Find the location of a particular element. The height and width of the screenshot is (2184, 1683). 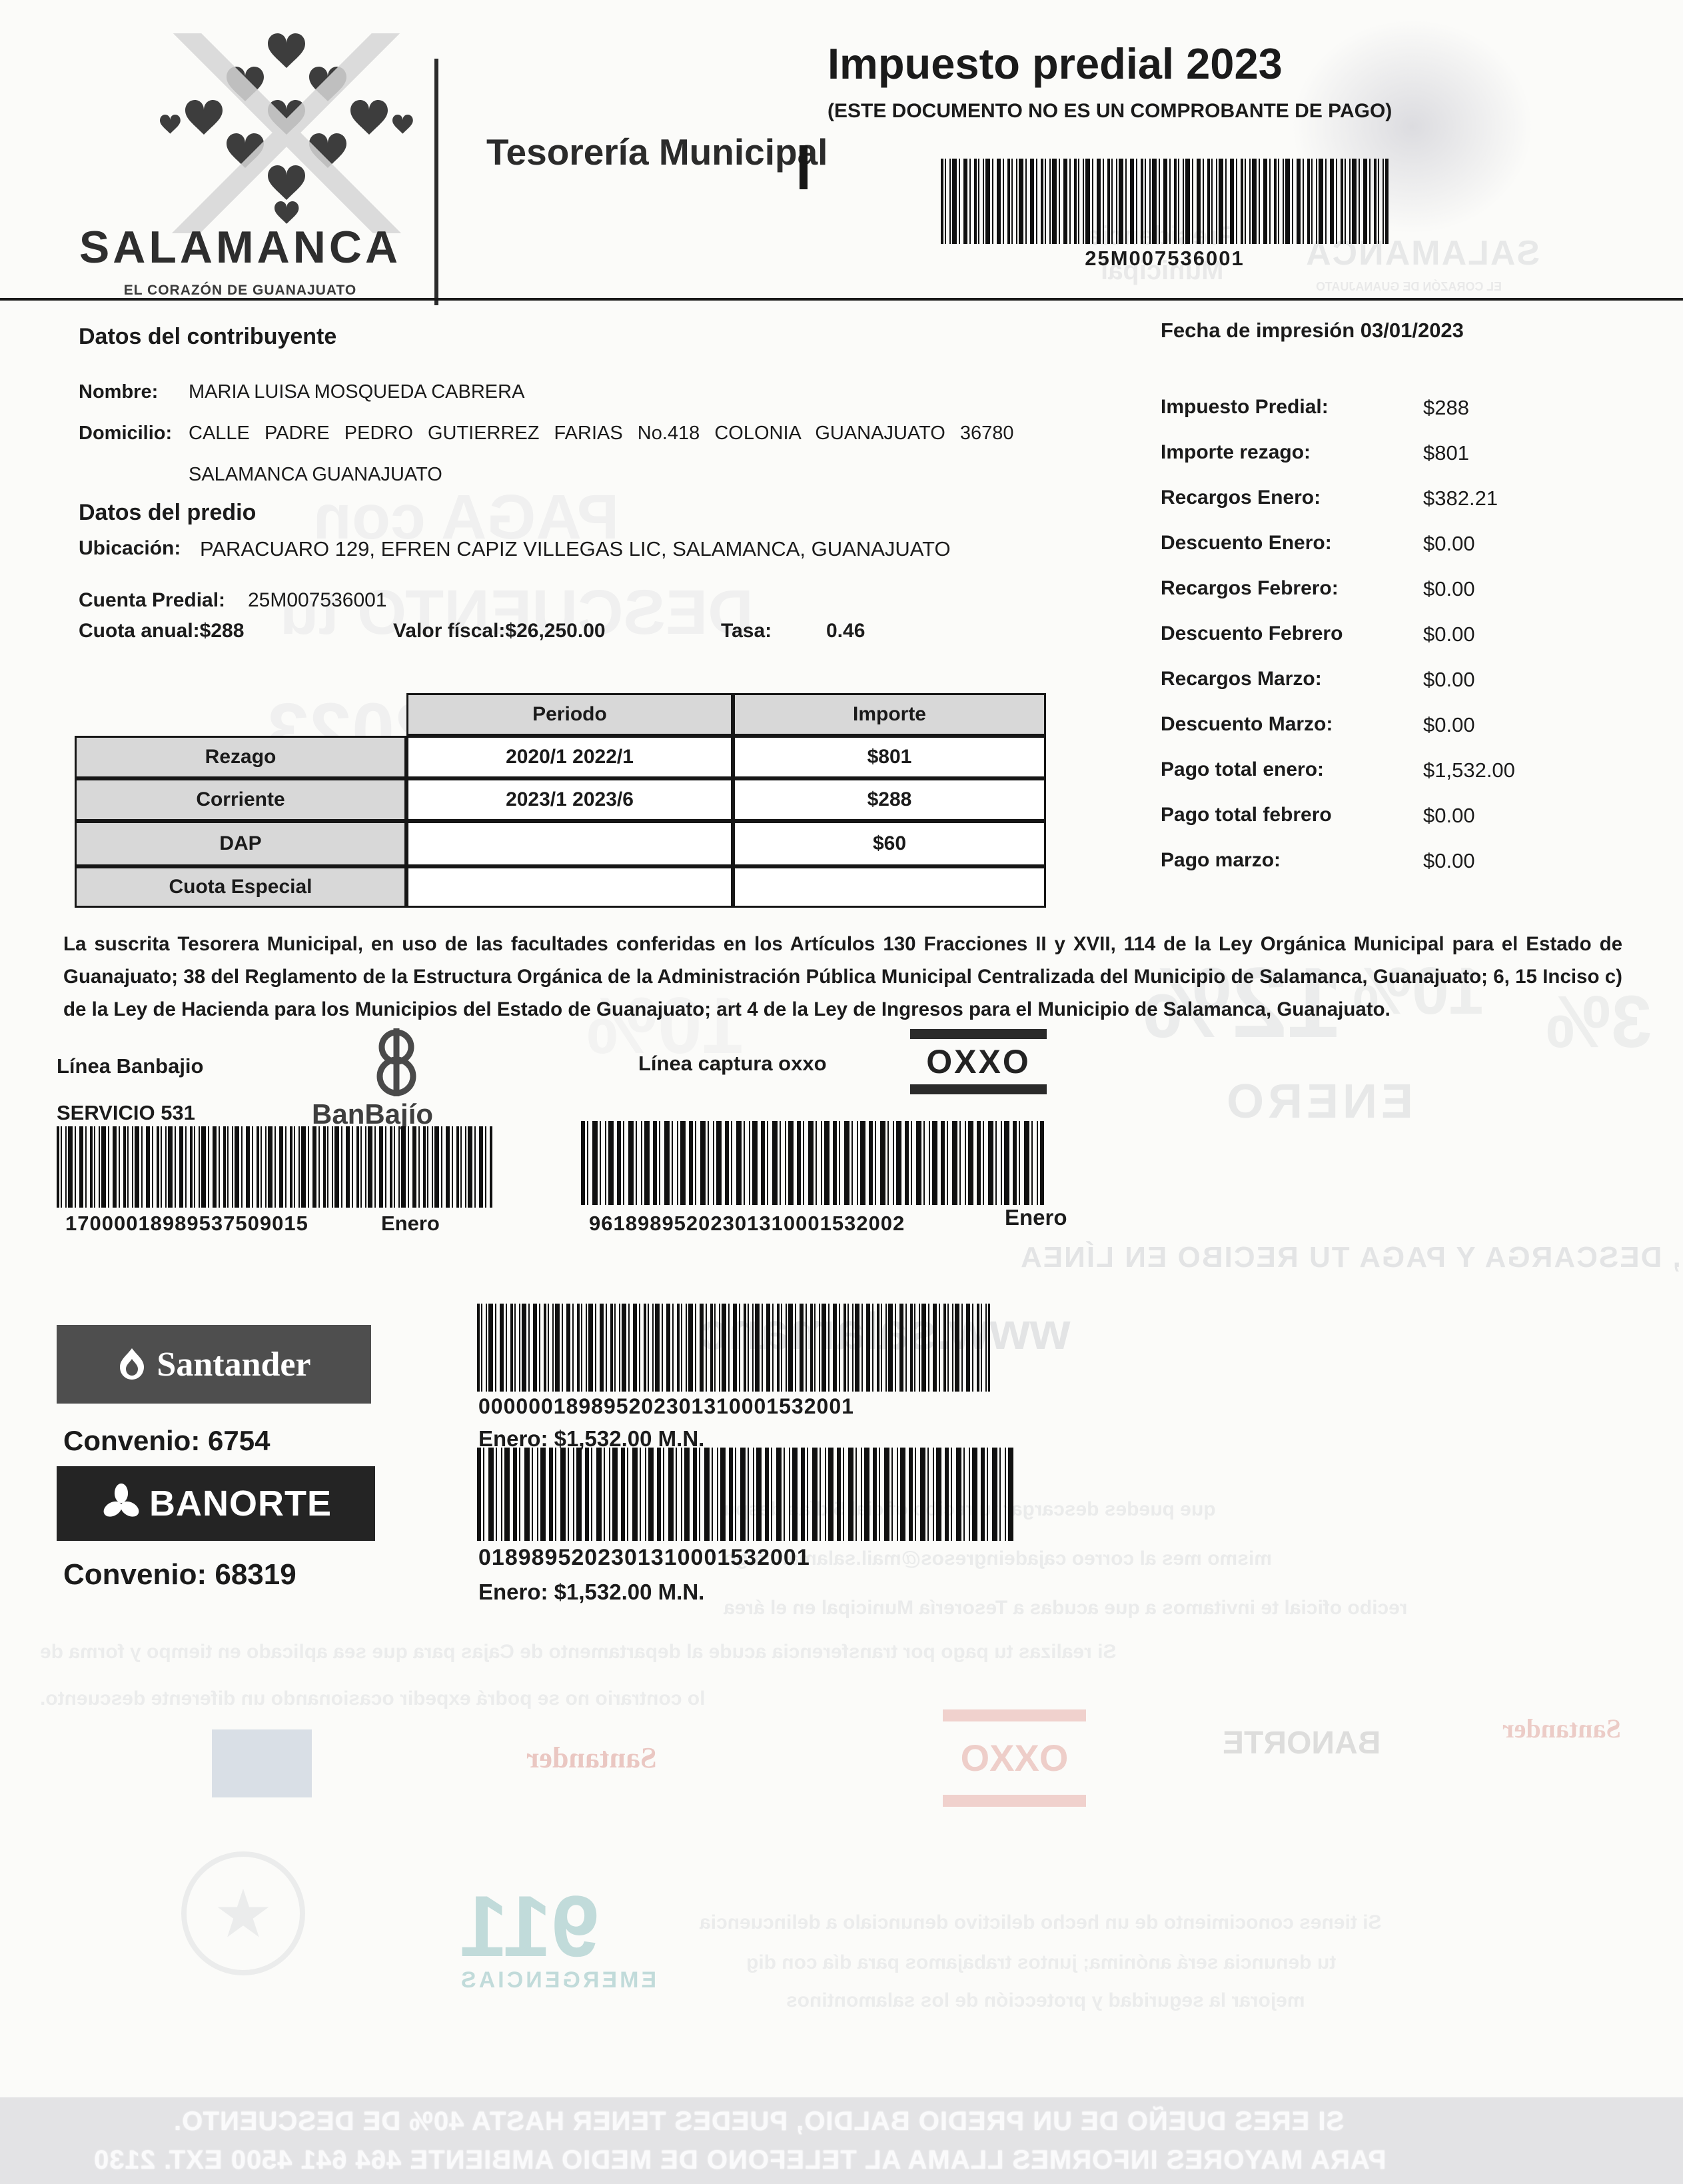

banorte-importe: Enero: $1,532.00 M.N. is located at coordinates (592, 1592).